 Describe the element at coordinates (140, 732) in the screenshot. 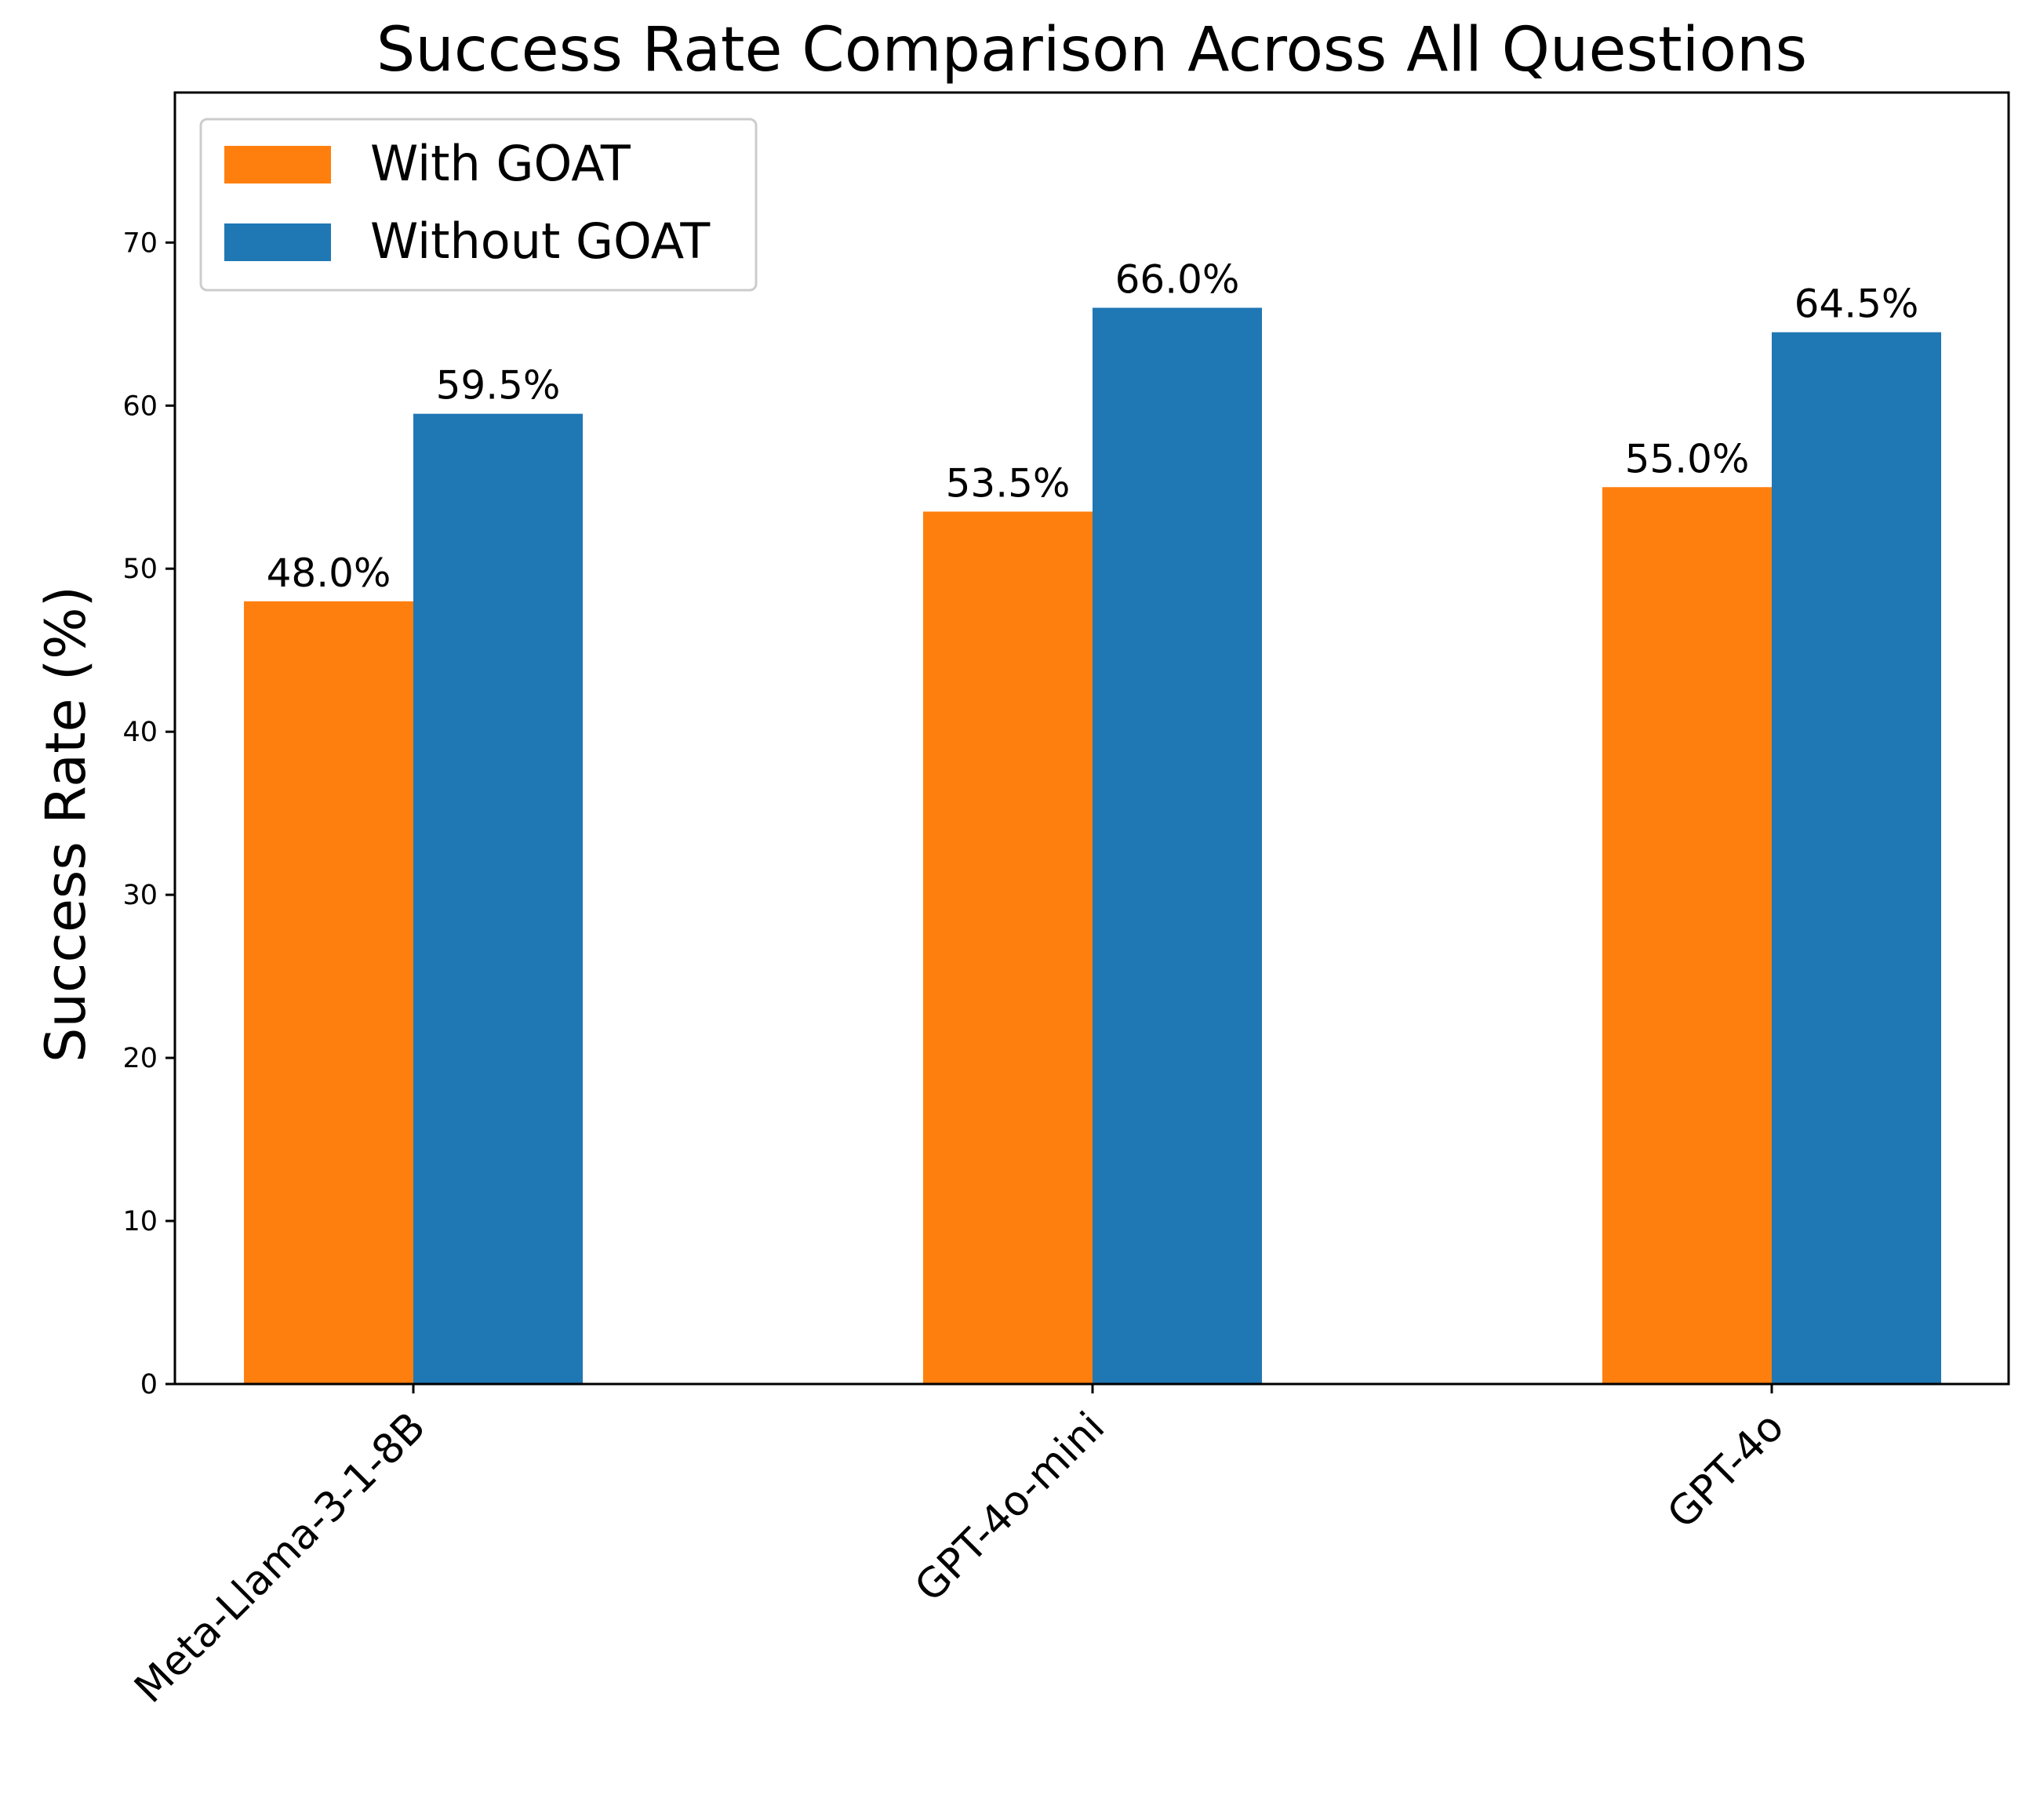

I see `y-tick-label: 40` at that location.